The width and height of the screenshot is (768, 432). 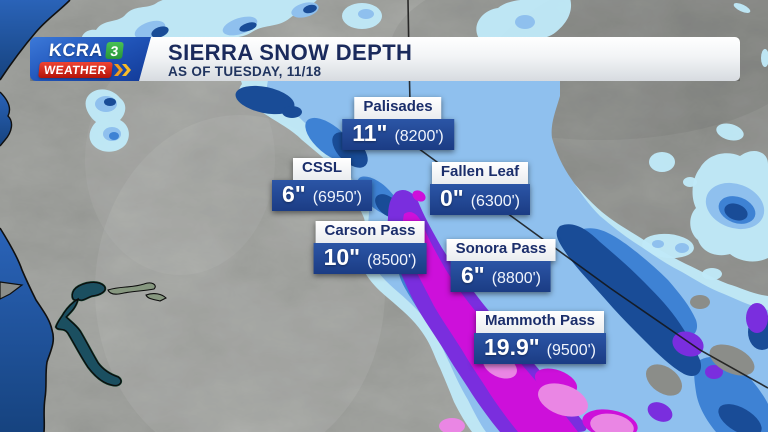 I want to click on station-name: CSSL, so click(x=322, y=169).